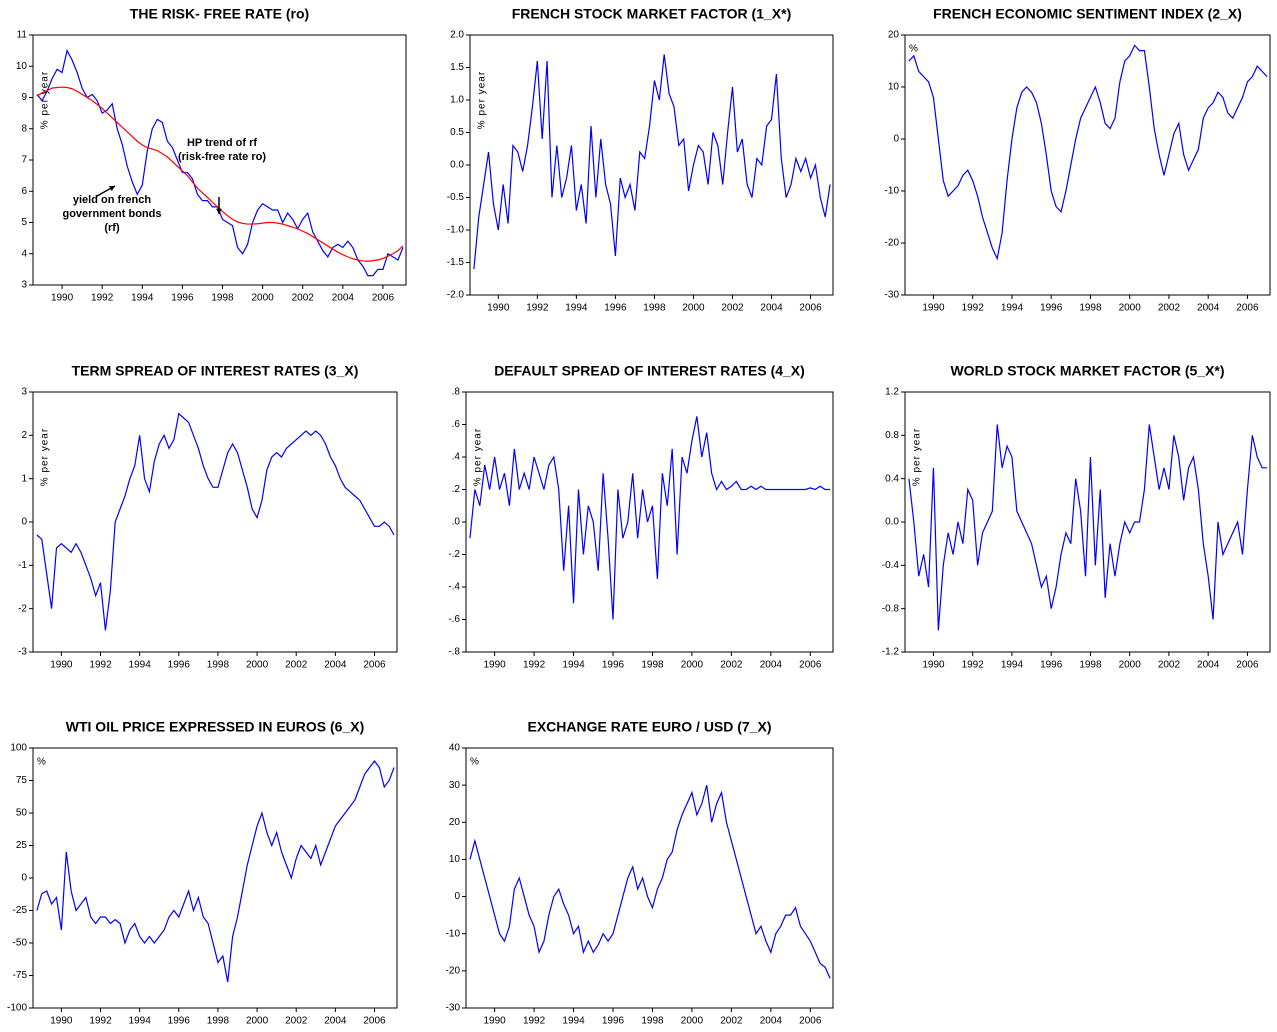 Image resolution: width=1277 pixels, height=1032 pixels. Describe the element at coordinates (456, 457) in the screenshot. I see `y-tick-label: .4` at that location.